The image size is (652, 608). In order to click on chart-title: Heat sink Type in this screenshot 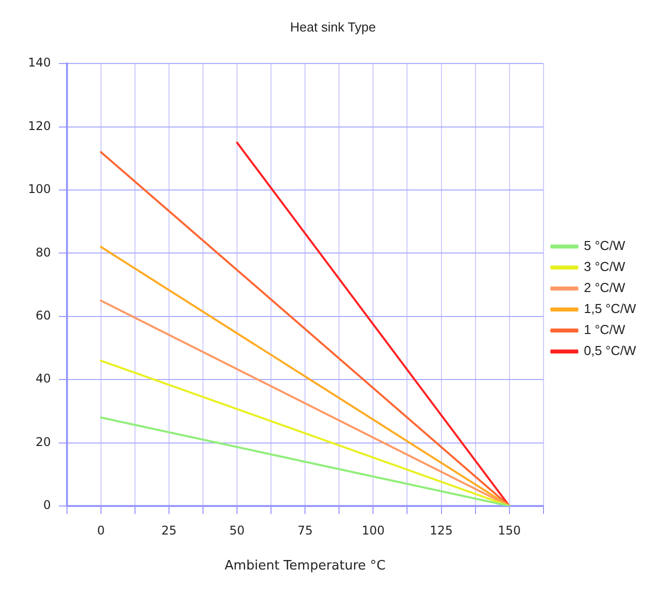, I will do `click(333, 26)`.